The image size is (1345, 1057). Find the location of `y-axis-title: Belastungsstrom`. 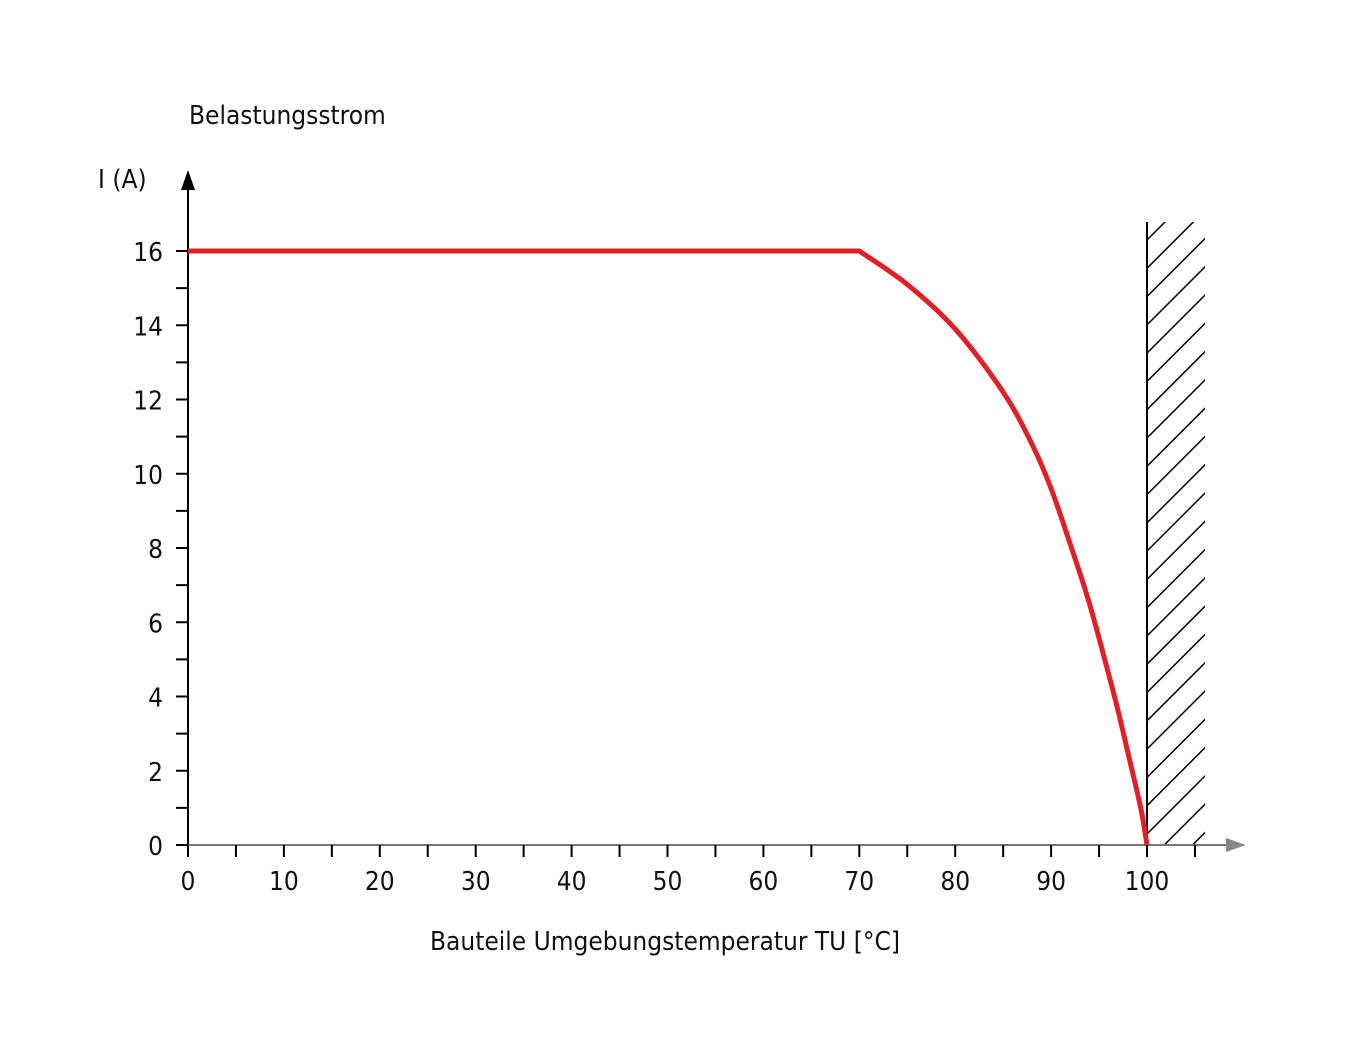

y-axis-title: Belastungsstrom is located at coordinates (287, 116).